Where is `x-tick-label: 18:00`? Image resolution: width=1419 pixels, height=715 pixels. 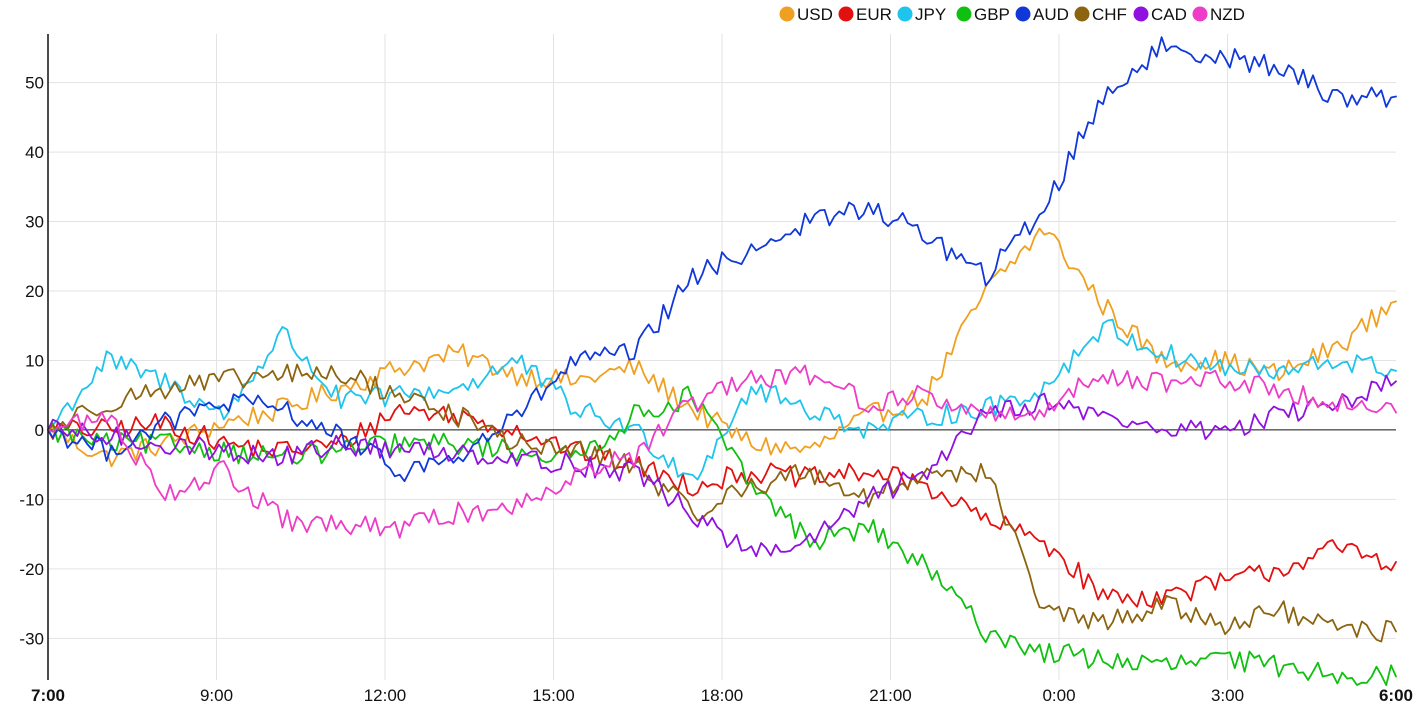 x-tick-label: 18:00 is located at coordinates (722, 695).